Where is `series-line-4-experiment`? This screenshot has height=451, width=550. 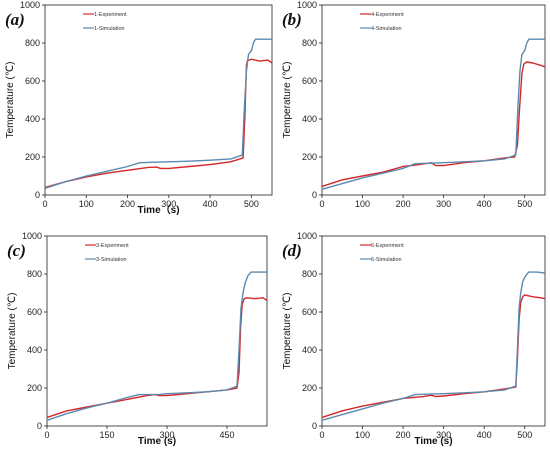 series-line-4-experiment is located at coordinates (433, 124).